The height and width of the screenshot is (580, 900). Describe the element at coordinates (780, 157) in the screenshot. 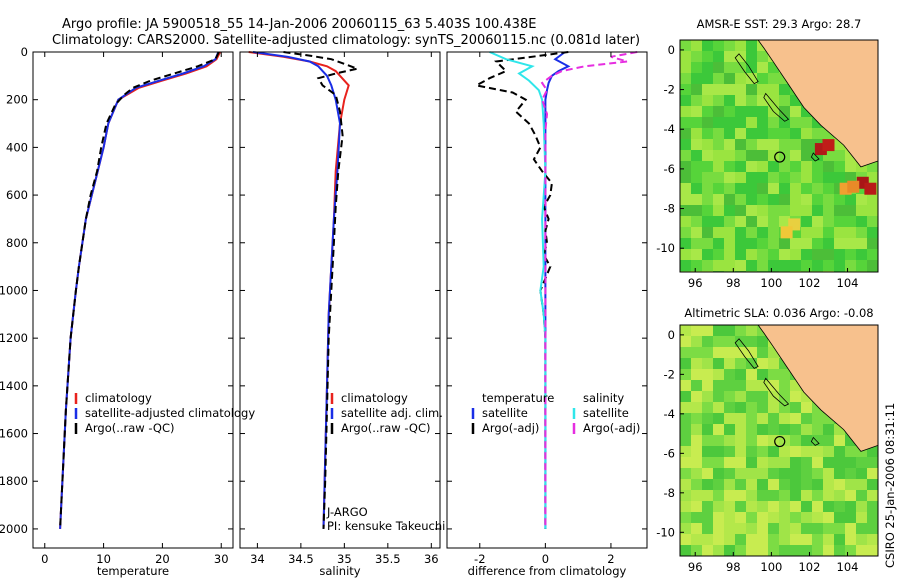

I see `argo-position-marker` at that location.